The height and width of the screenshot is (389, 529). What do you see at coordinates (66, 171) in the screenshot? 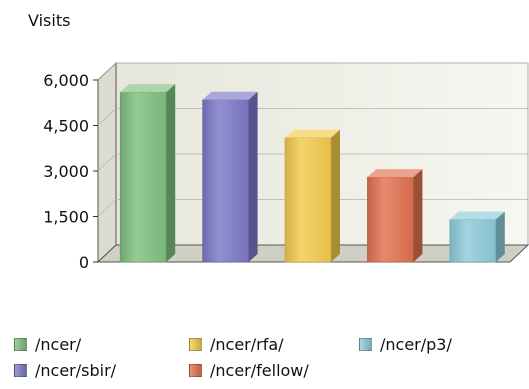
I see `y-tick-label: 3,000` at bounding box center [66, 171].